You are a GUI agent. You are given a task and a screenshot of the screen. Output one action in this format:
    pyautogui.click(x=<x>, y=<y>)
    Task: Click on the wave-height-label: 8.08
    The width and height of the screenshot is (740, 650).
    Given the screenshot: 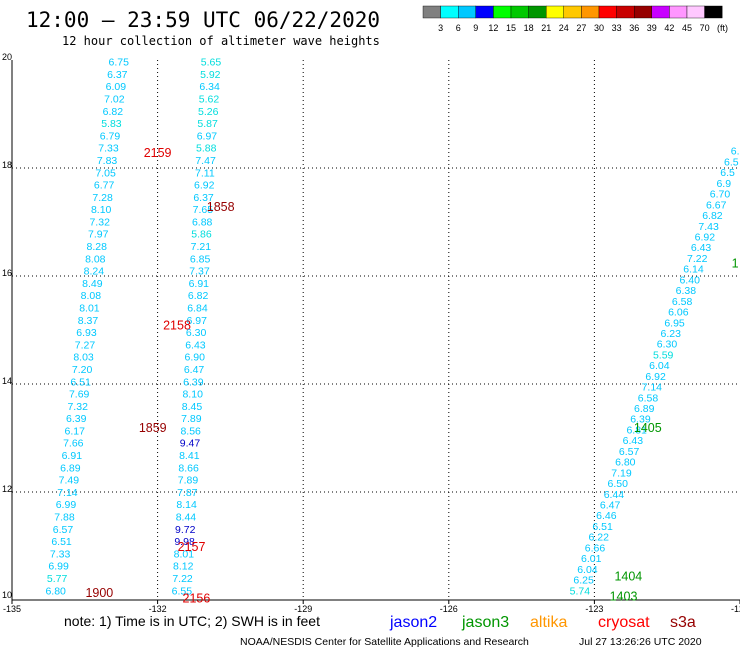 What is the action you would take?
    pyautogui.click(x=91, y=296)
    